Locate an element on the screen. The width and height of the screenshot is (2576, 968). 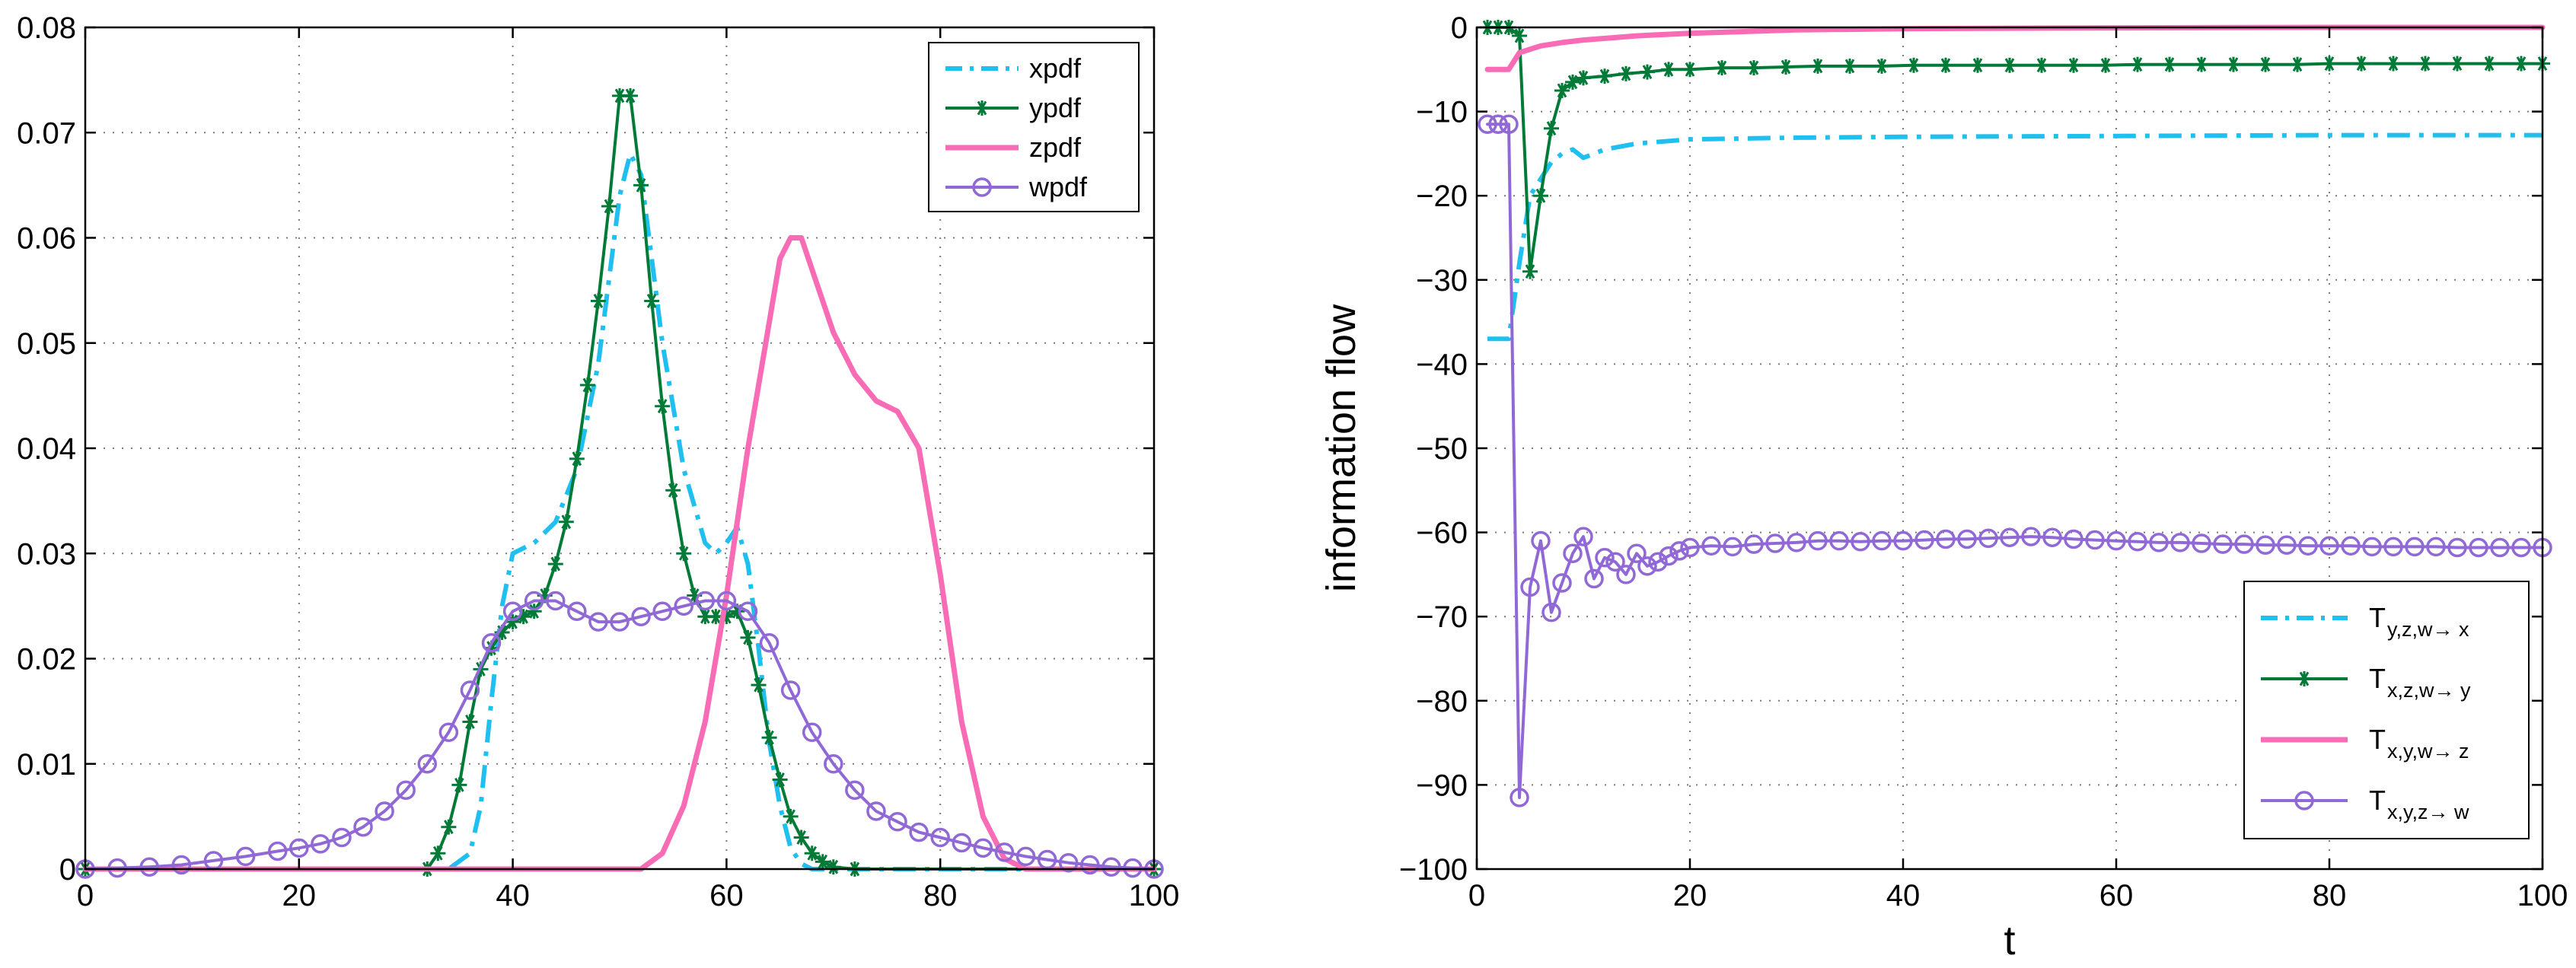
y-tick-label: −90 is located at coordinates (1442, 786).